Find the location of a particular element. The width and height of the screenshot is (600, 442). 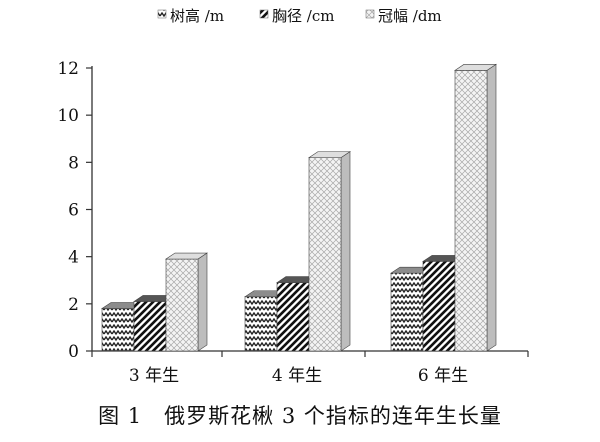

y-tick-label: 6 is located at coordinates (73, 211).